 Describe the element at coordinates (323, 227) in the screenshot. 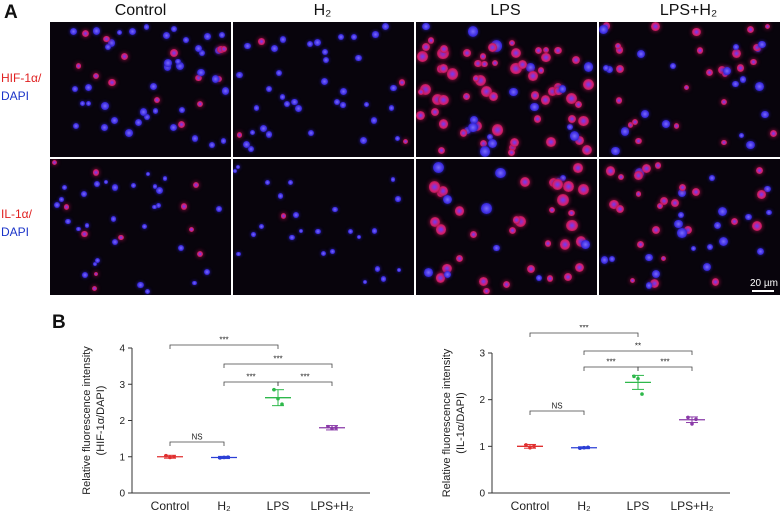

I see `micrograph-il1-h2` at that location.